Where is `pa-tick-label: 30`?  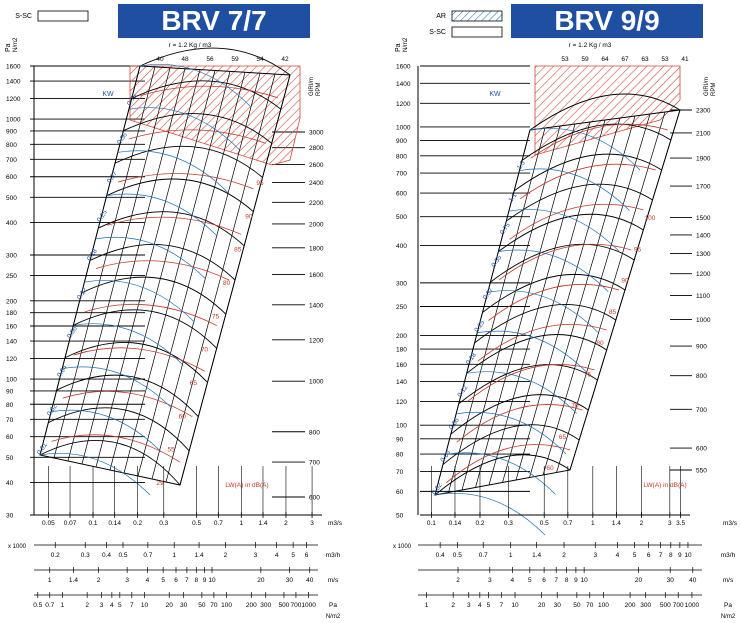 pa-tick-label: 30 is located at coordinates (558, 605).